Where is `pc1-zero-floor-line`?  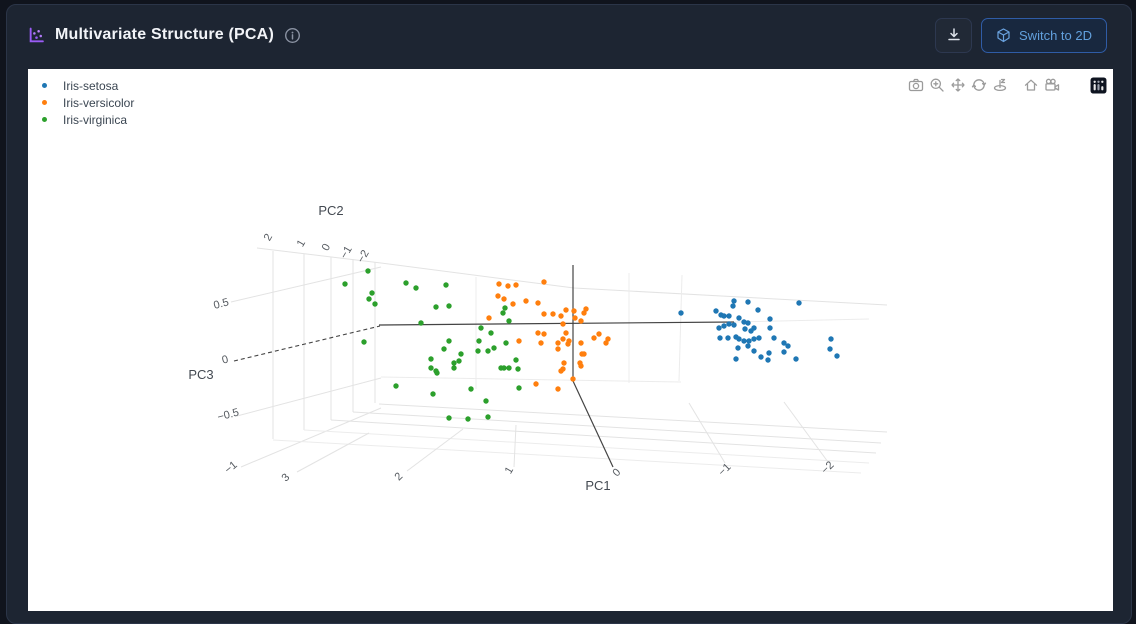
pc1-zero-floor-line is located at coordinates (593, 424).